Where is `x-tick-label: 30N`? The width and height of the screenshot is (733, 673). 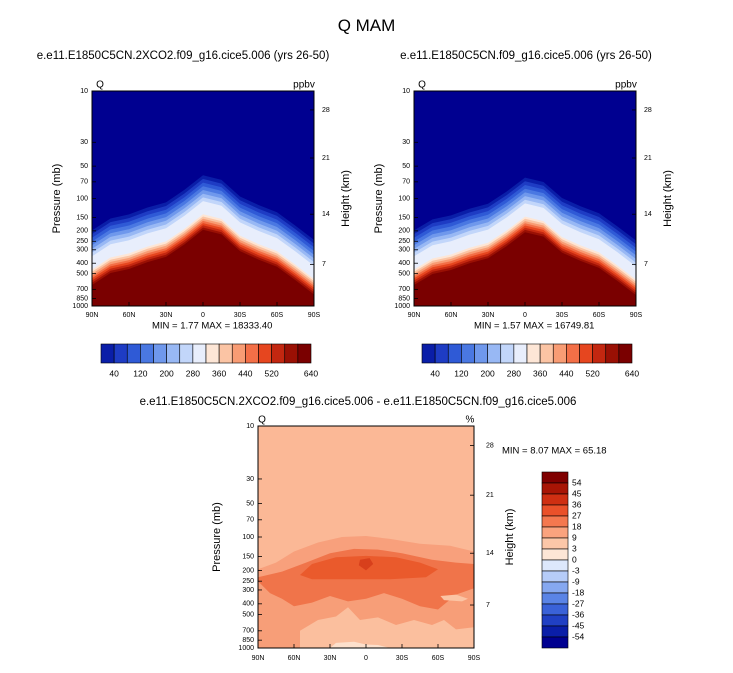 x-tick-label: 30N is located at coordinates (330, 658).